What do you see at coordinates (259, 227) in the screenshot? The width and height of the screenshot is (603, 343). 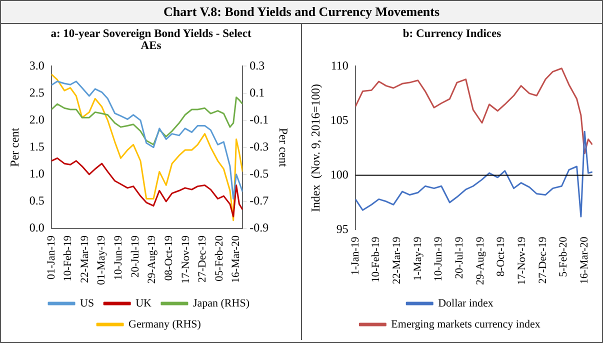 I see `y2-tick-label: -0.9` at bounding box center [259, 227].